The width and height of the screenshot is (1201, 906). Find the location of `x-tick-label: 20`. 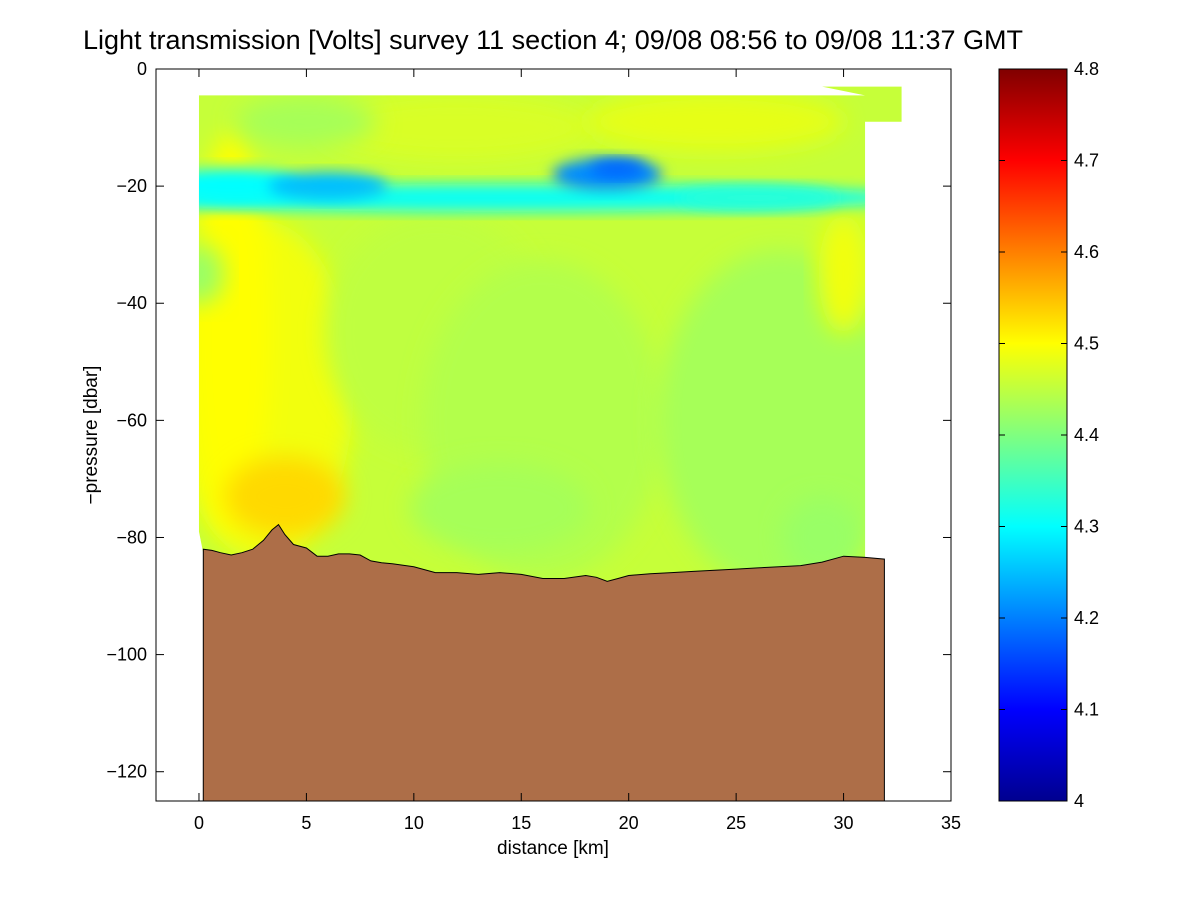

x-tick-label: 20 is located at coordinates (629, 823).